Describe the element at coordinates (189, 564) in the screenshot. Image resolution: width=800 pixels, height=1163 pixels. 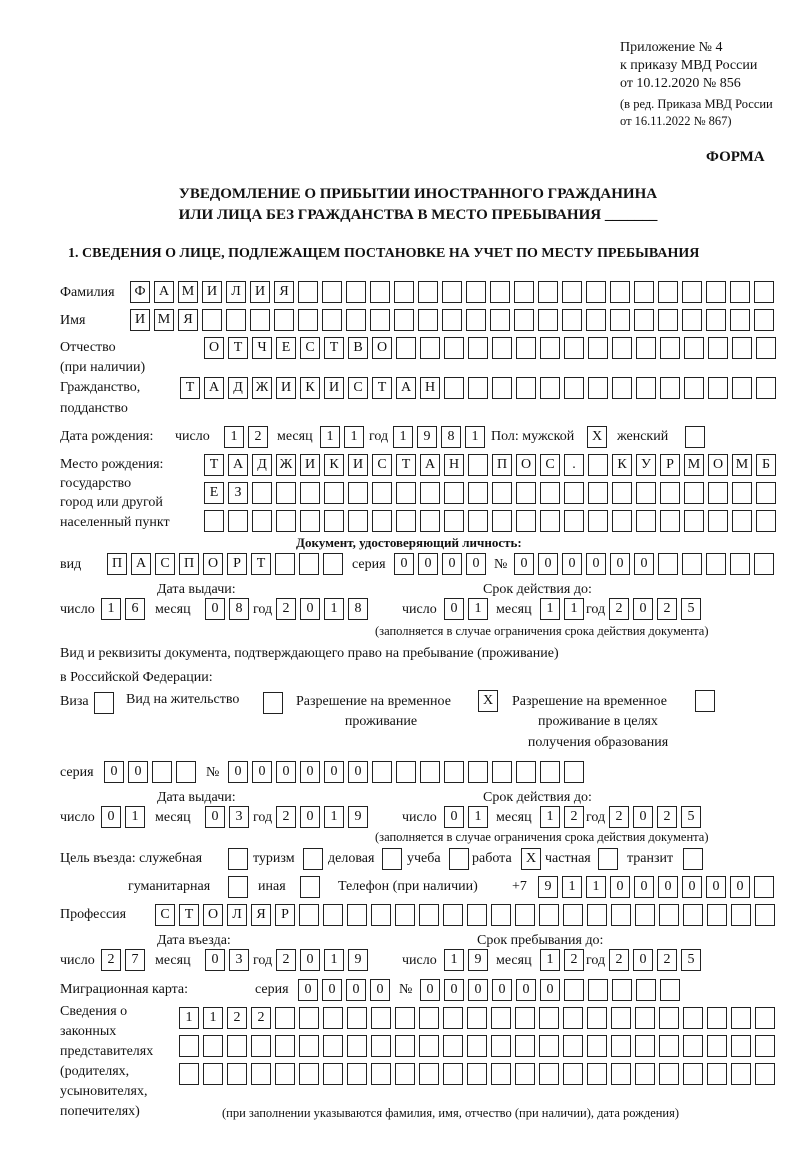
I see `char-box: П` at that location.